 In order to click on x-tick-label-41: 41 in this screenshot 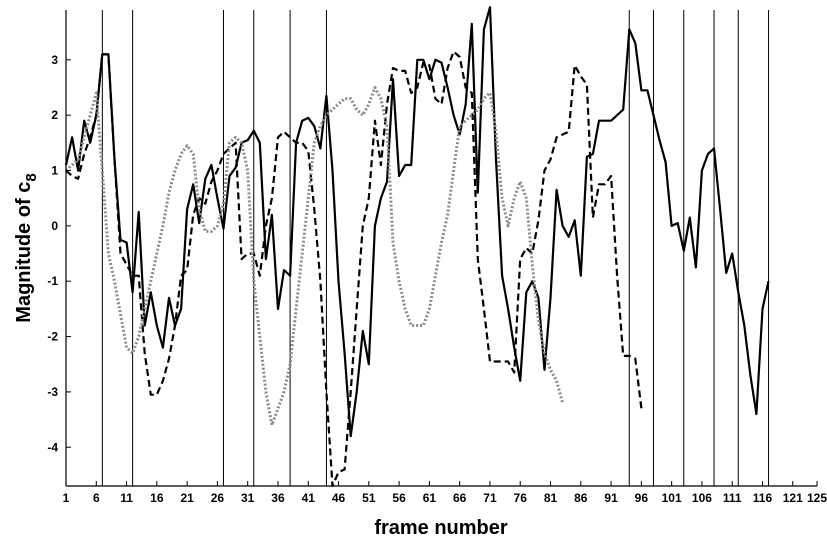, I will do `click(309, 498)`.